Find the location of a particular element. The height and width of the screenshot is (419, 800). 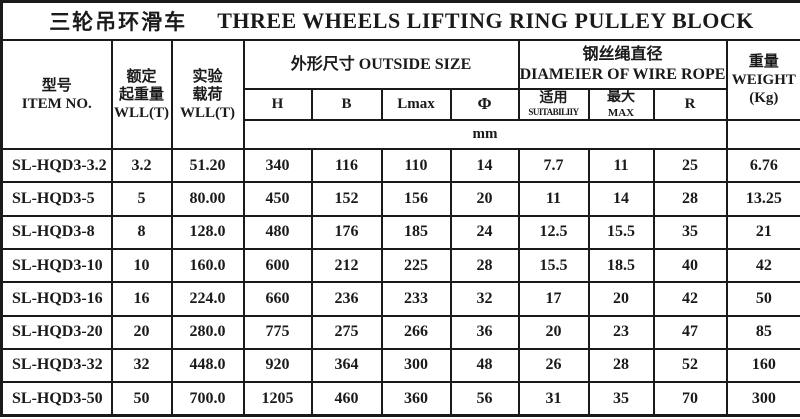

cell-test-load: 280.0 is located at coordinates (207, 332).